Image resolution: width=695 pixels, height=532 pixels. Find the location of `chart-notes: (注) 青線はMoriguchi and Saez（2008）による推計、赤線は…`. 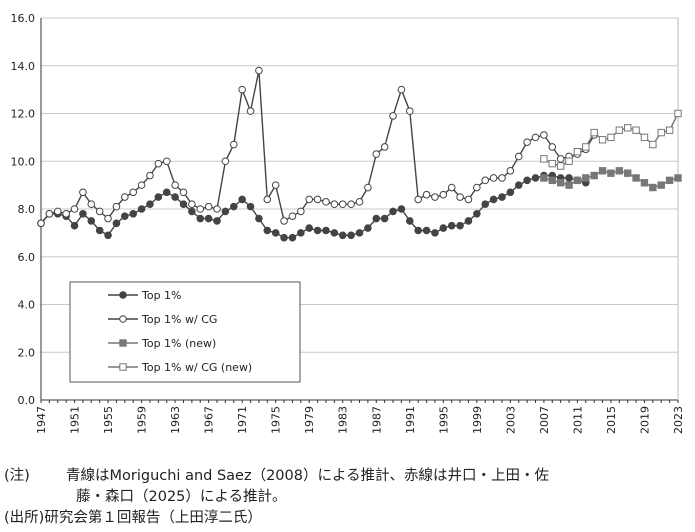

chart-notes: (注) 青線はMoriguchi and Saez（2008）による推計、赤線は… is located at coordinates (348, 497).